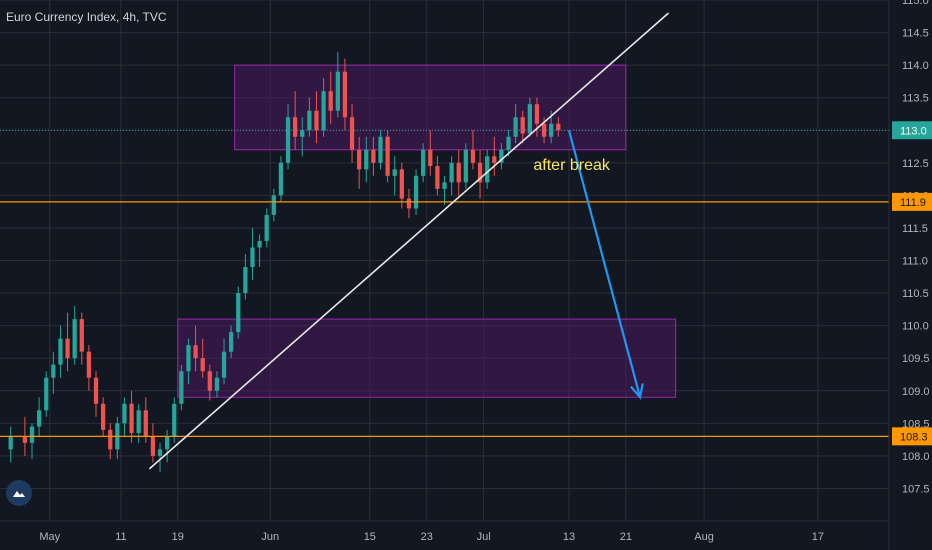  I want to click on tradingview-logo, so click(19, 493).